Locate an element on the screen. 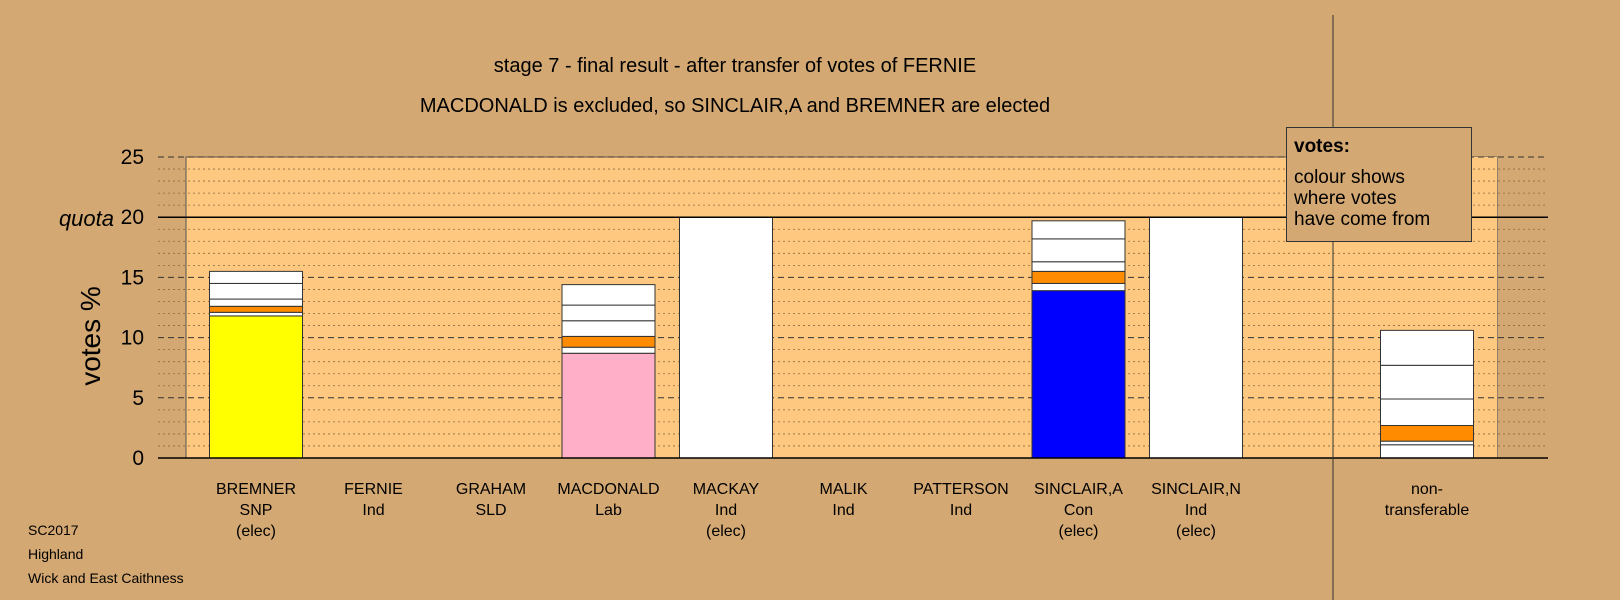 This screenshot has height=600, width=1620. y-tick-label: 0 is located at coordinates (138, 458).